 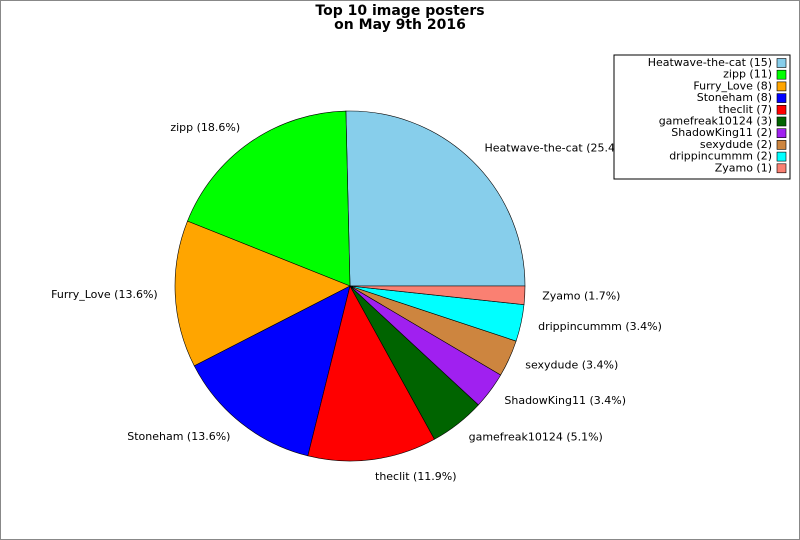 I want to click on slice-label: Heatwave-the-cat (25.4%), so click(x=557, y=147).